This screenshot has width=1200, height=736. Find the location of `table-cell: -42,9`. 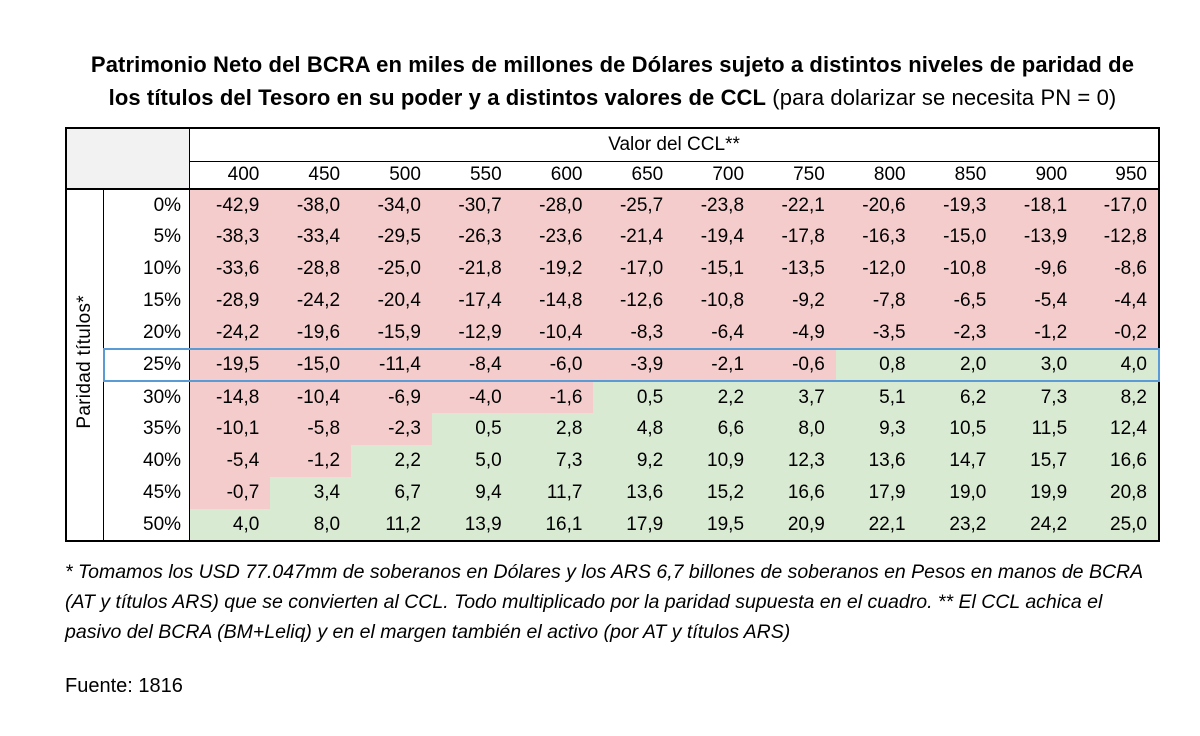

table-cell: -42,9 is located at coordinates (230, 205).